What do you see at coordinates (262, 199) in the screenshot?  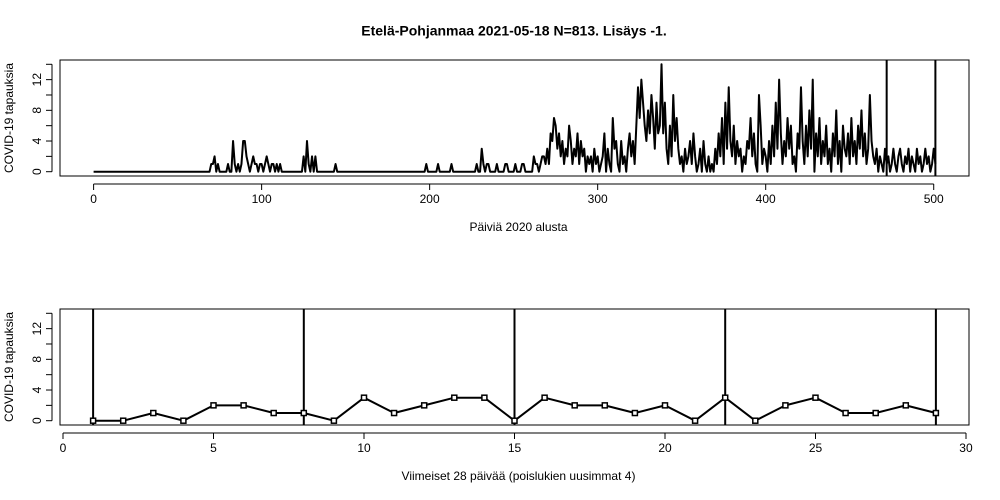 I see `x-tick-label: 100` at bounding box center [262, 199].